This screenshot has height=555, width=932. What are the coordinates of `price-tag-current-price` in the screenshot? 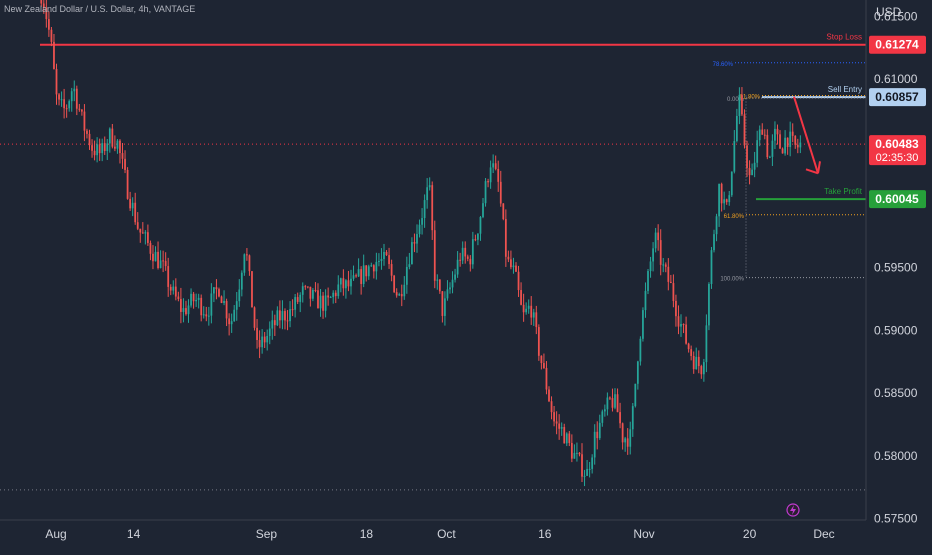 It's located at (897, 150).